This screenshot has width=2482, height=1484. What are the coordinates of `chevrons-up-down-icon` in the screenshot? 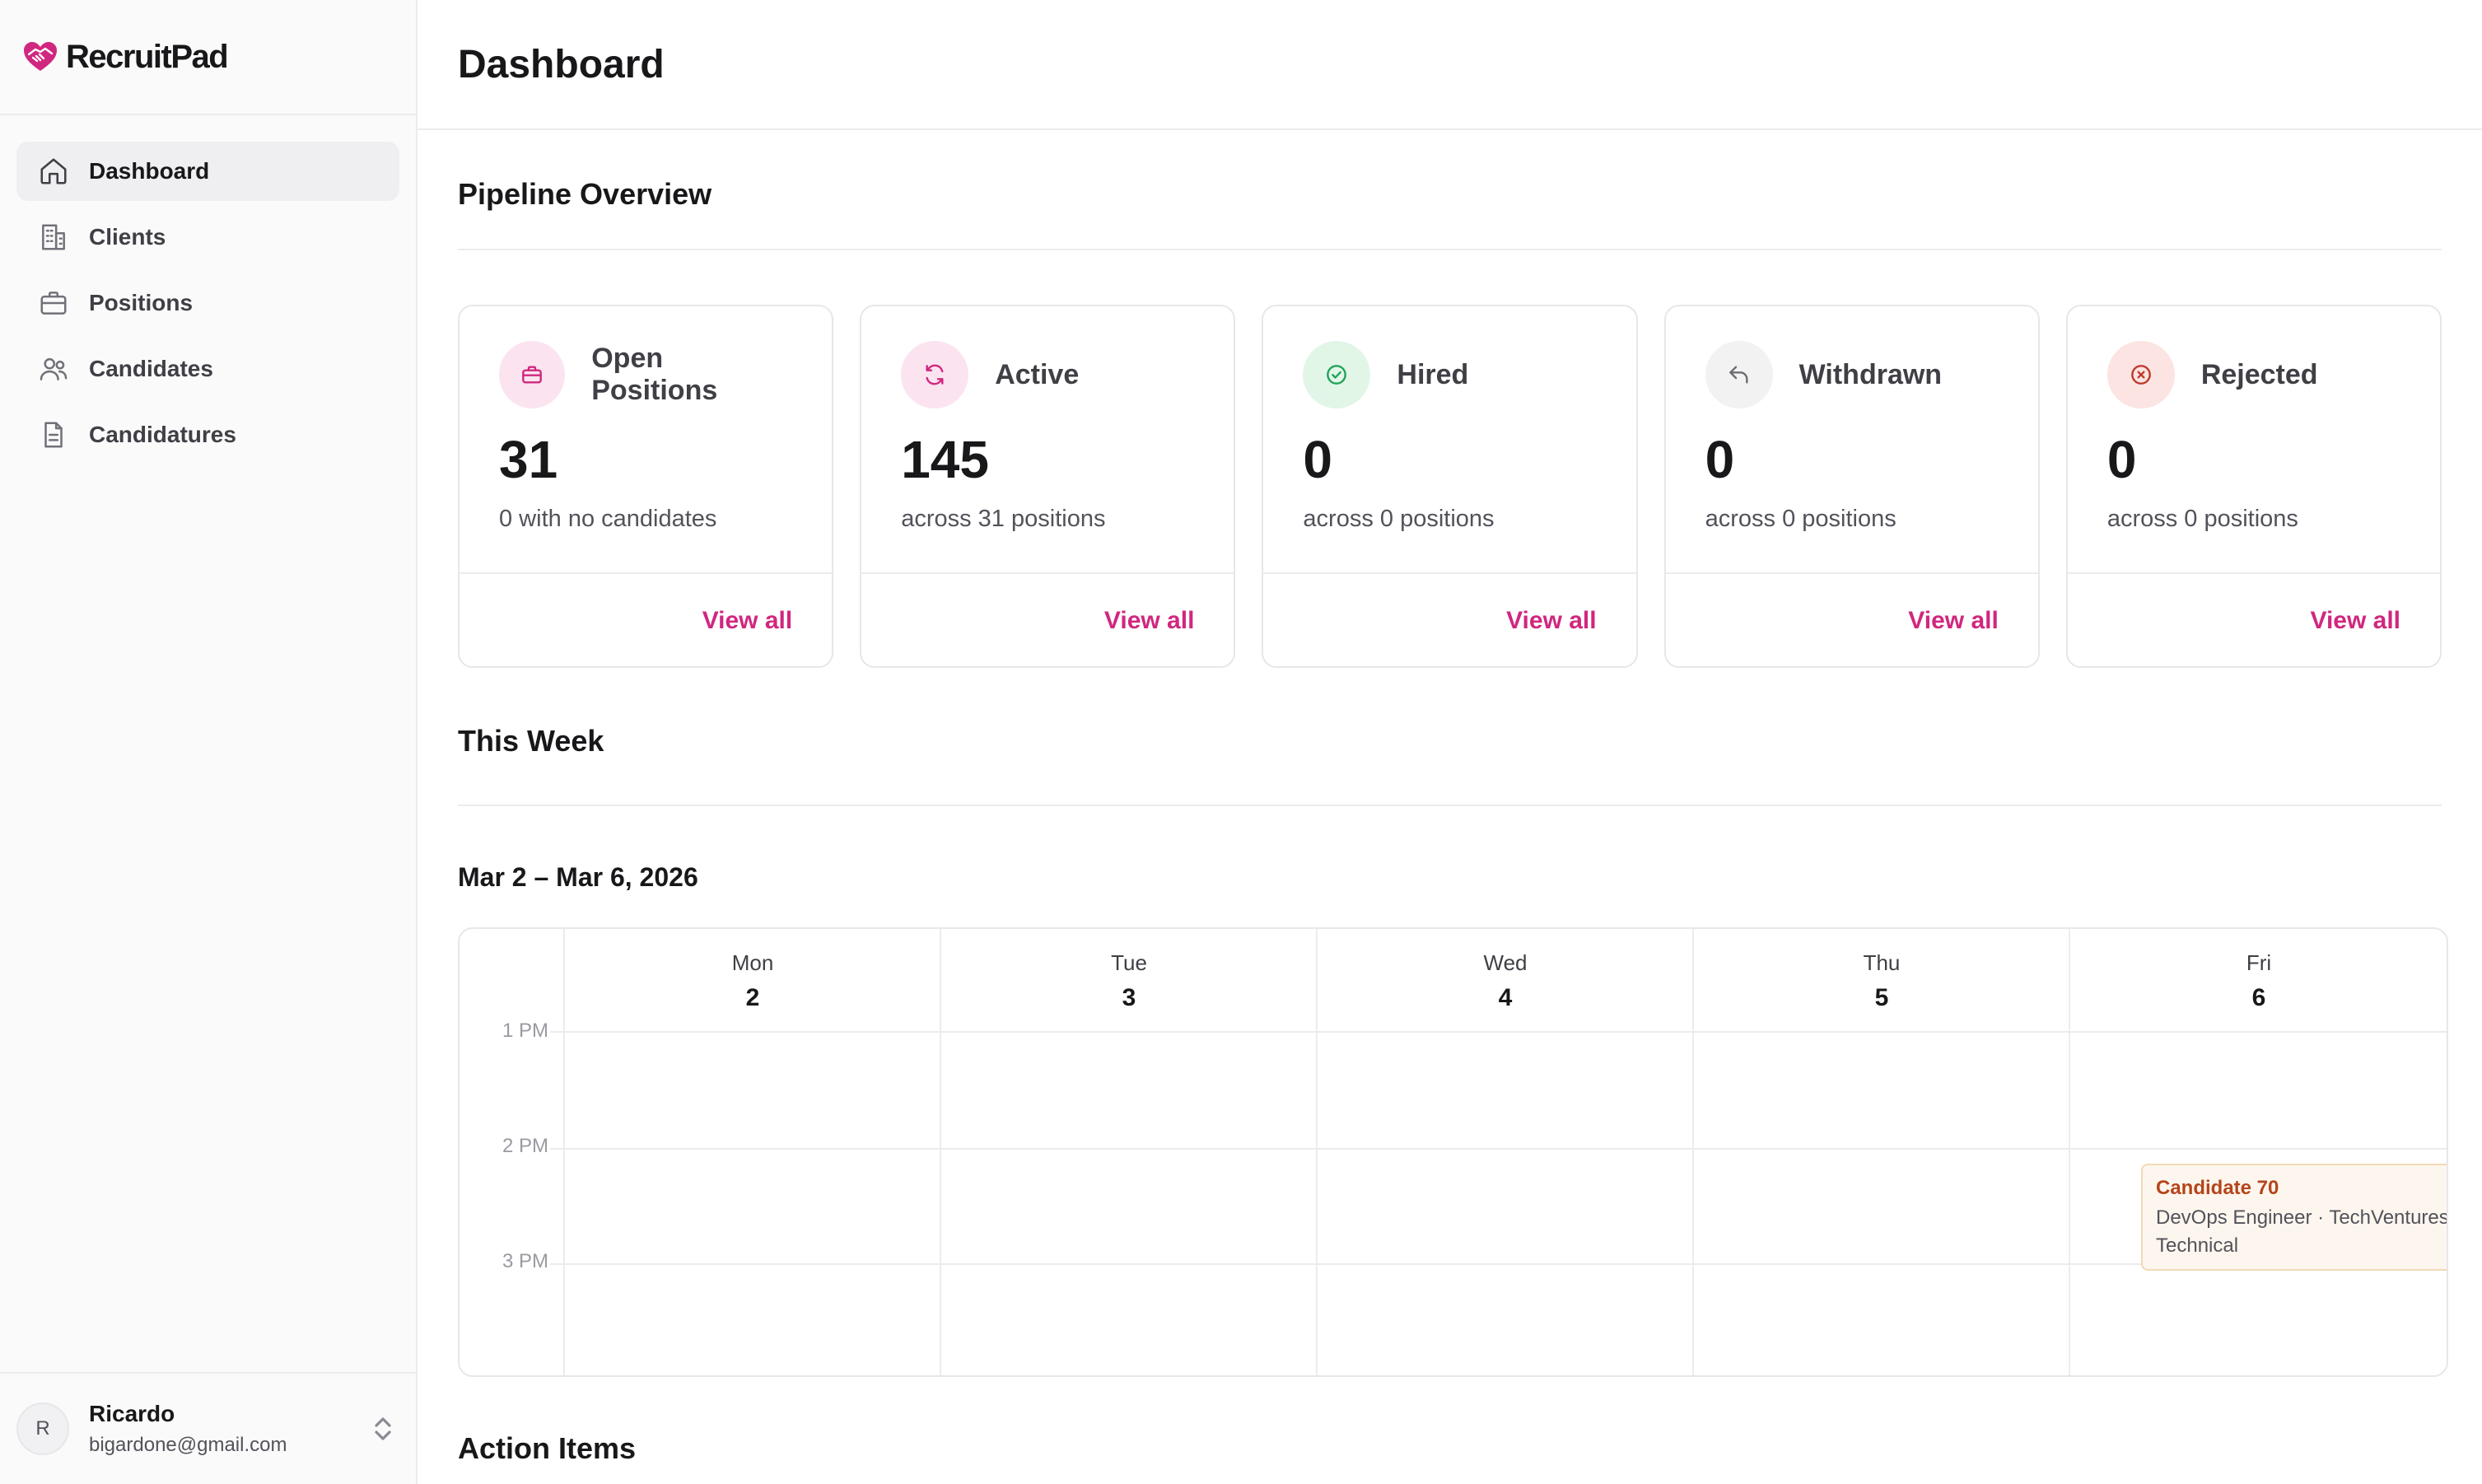 It's located at (382, 1429).